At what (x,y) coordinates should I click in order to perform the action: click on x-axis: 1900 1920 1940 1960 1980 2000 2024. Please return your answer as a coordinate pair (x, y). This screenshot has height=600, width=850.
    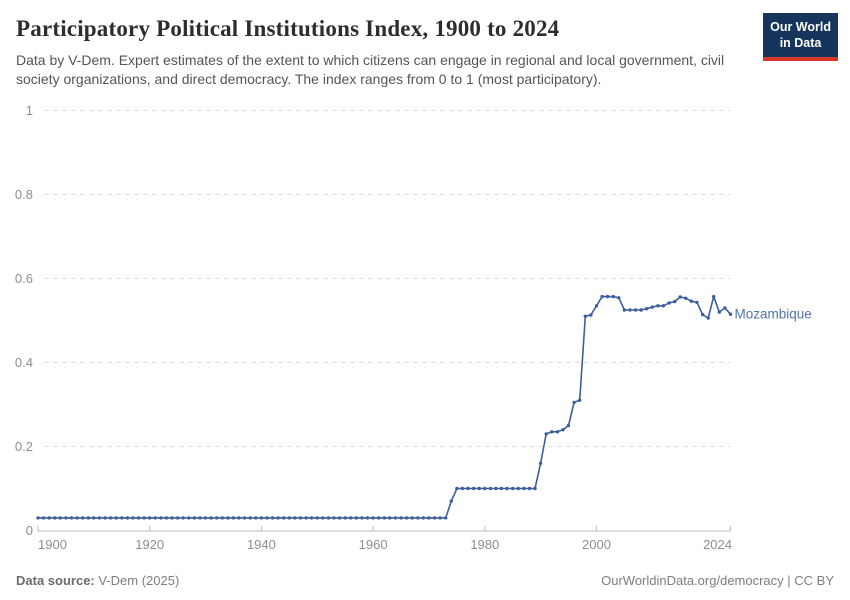
    Looking at the image, I should click on (384, 539).